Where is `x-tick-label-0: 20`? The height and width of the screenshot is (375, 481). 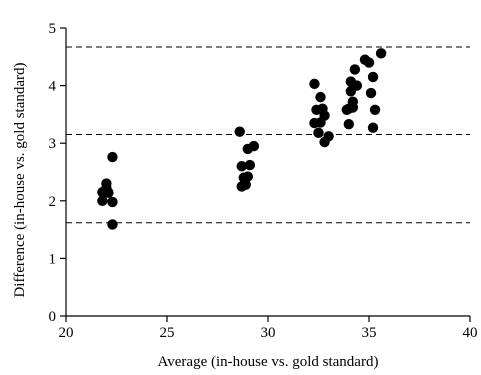
x-tick-label-0: 20 is located at coordinates (66, 333).